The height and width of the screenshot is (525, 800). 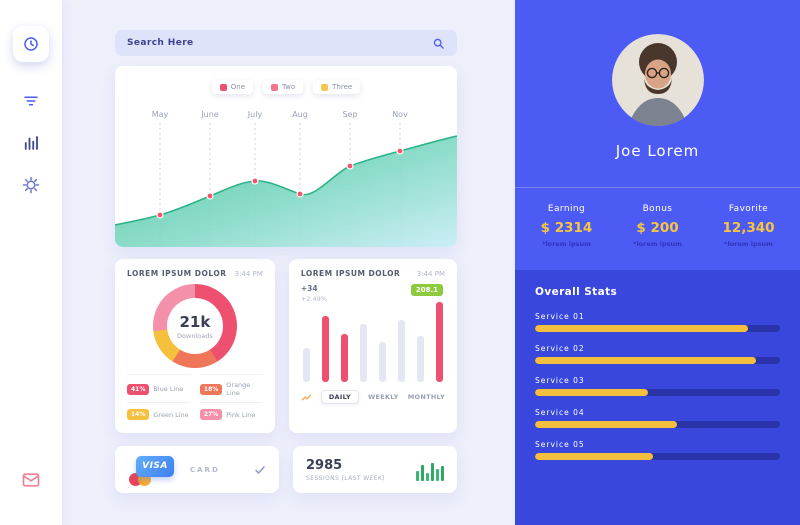 What do you see at coordinates (31, 480) in the screenshot?
I see `sidebar-item-messages` at bounding box center [31, 480].